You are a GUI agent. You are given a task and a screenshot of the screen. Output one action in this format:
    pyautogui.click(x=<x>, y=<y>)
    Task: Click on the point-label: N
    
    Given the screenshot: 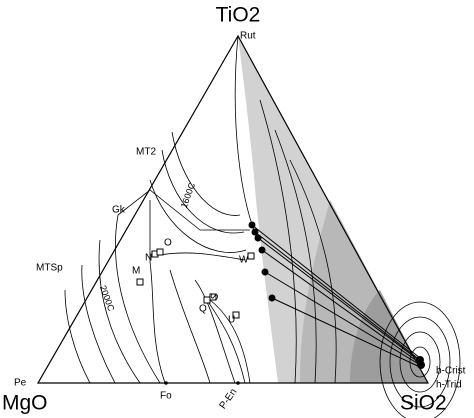 What is the action you would take?
    pyautogui.click(x=148, y=258)
    